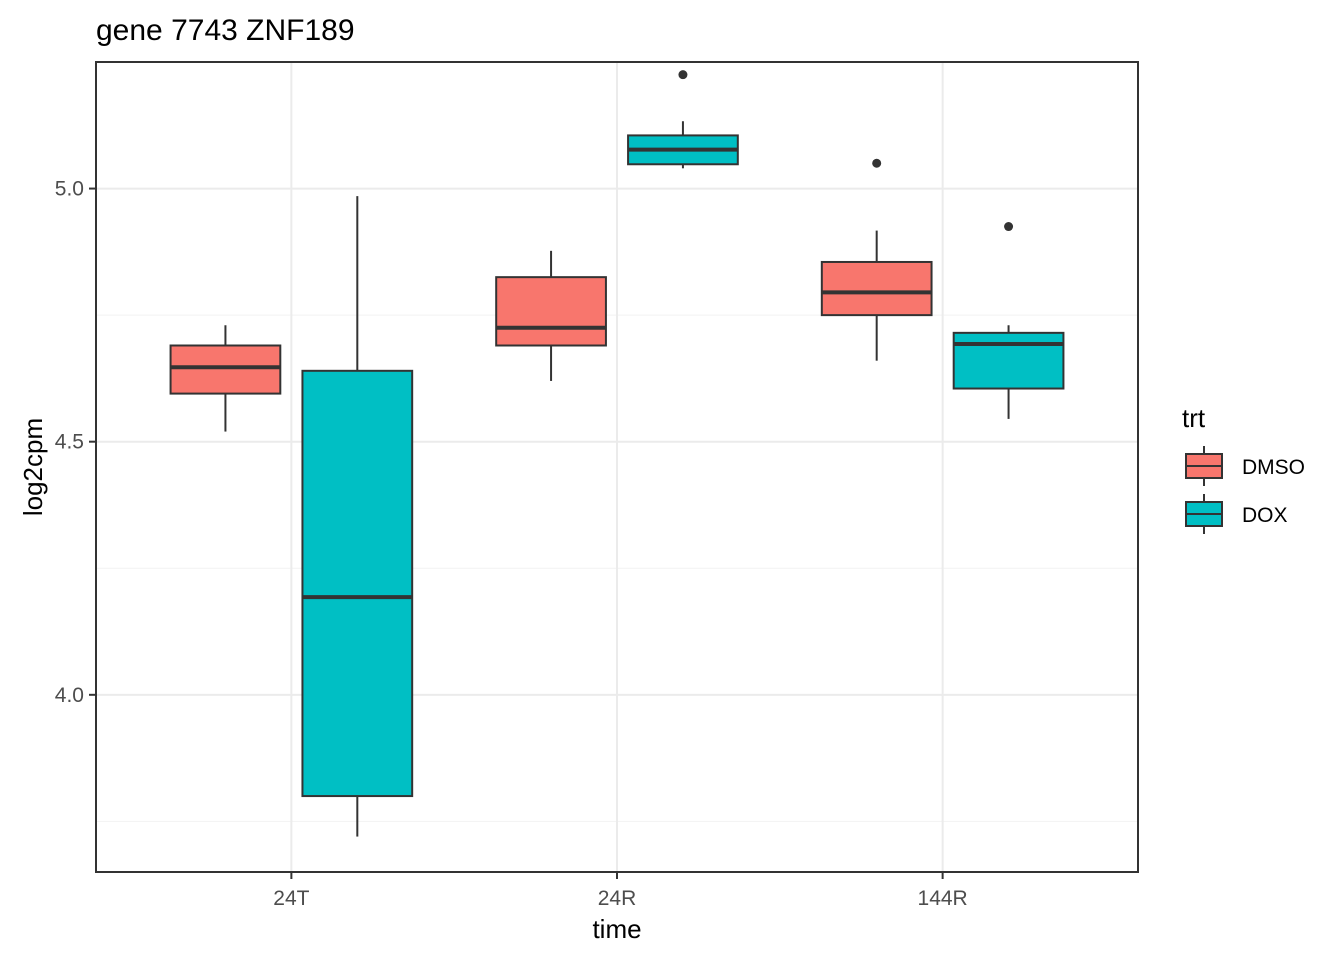 Image resolution: width=1344 pixels, height=960 pixels. I want to click on box-dox-24t, so click(357, 516).